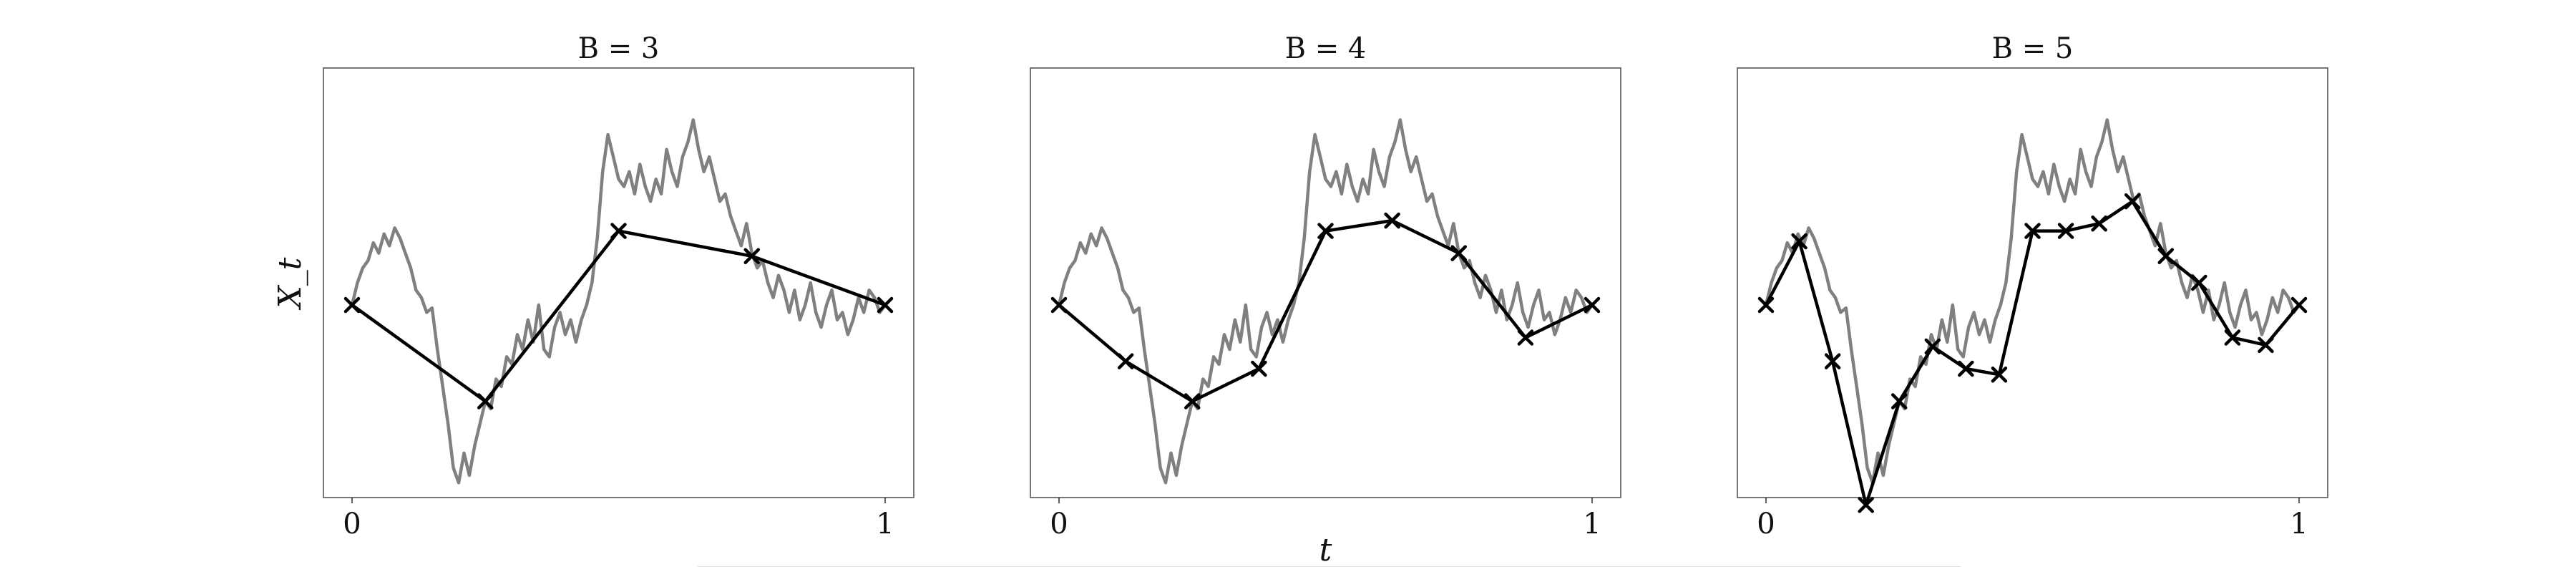  What do you see at coordinates (290, 283) in the screenshot?
I see `y-axis-label: X_t` at bounding box center [290, 283].